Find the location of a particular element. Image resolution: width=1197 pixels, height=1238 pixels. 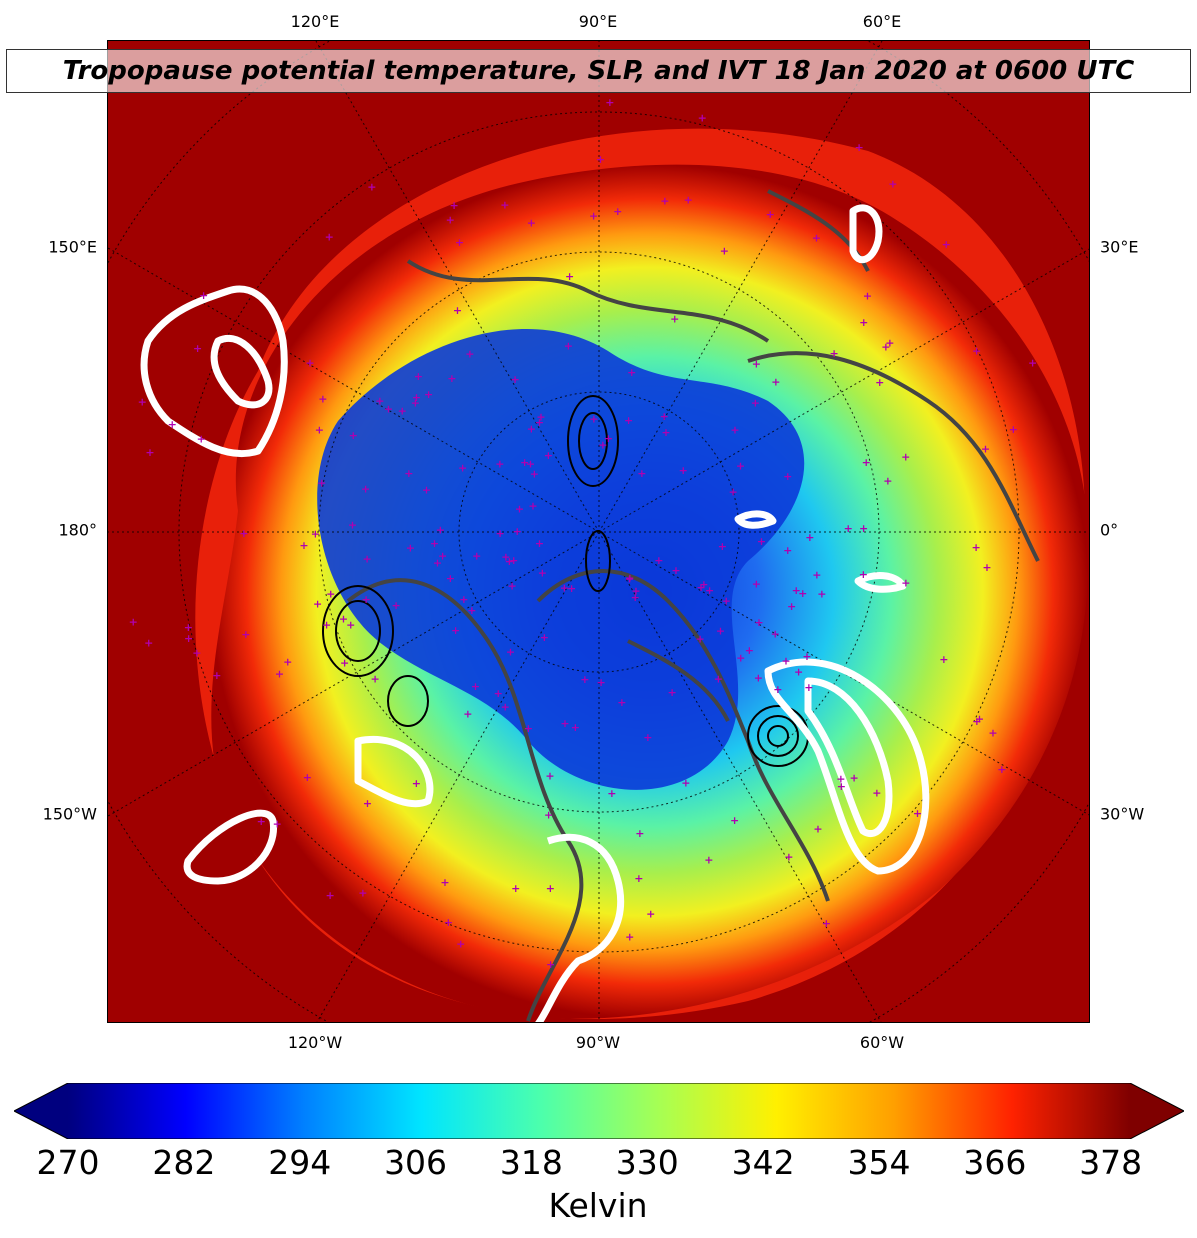

lon-label-top-3: 60°E is located at coordinates (882, 21).